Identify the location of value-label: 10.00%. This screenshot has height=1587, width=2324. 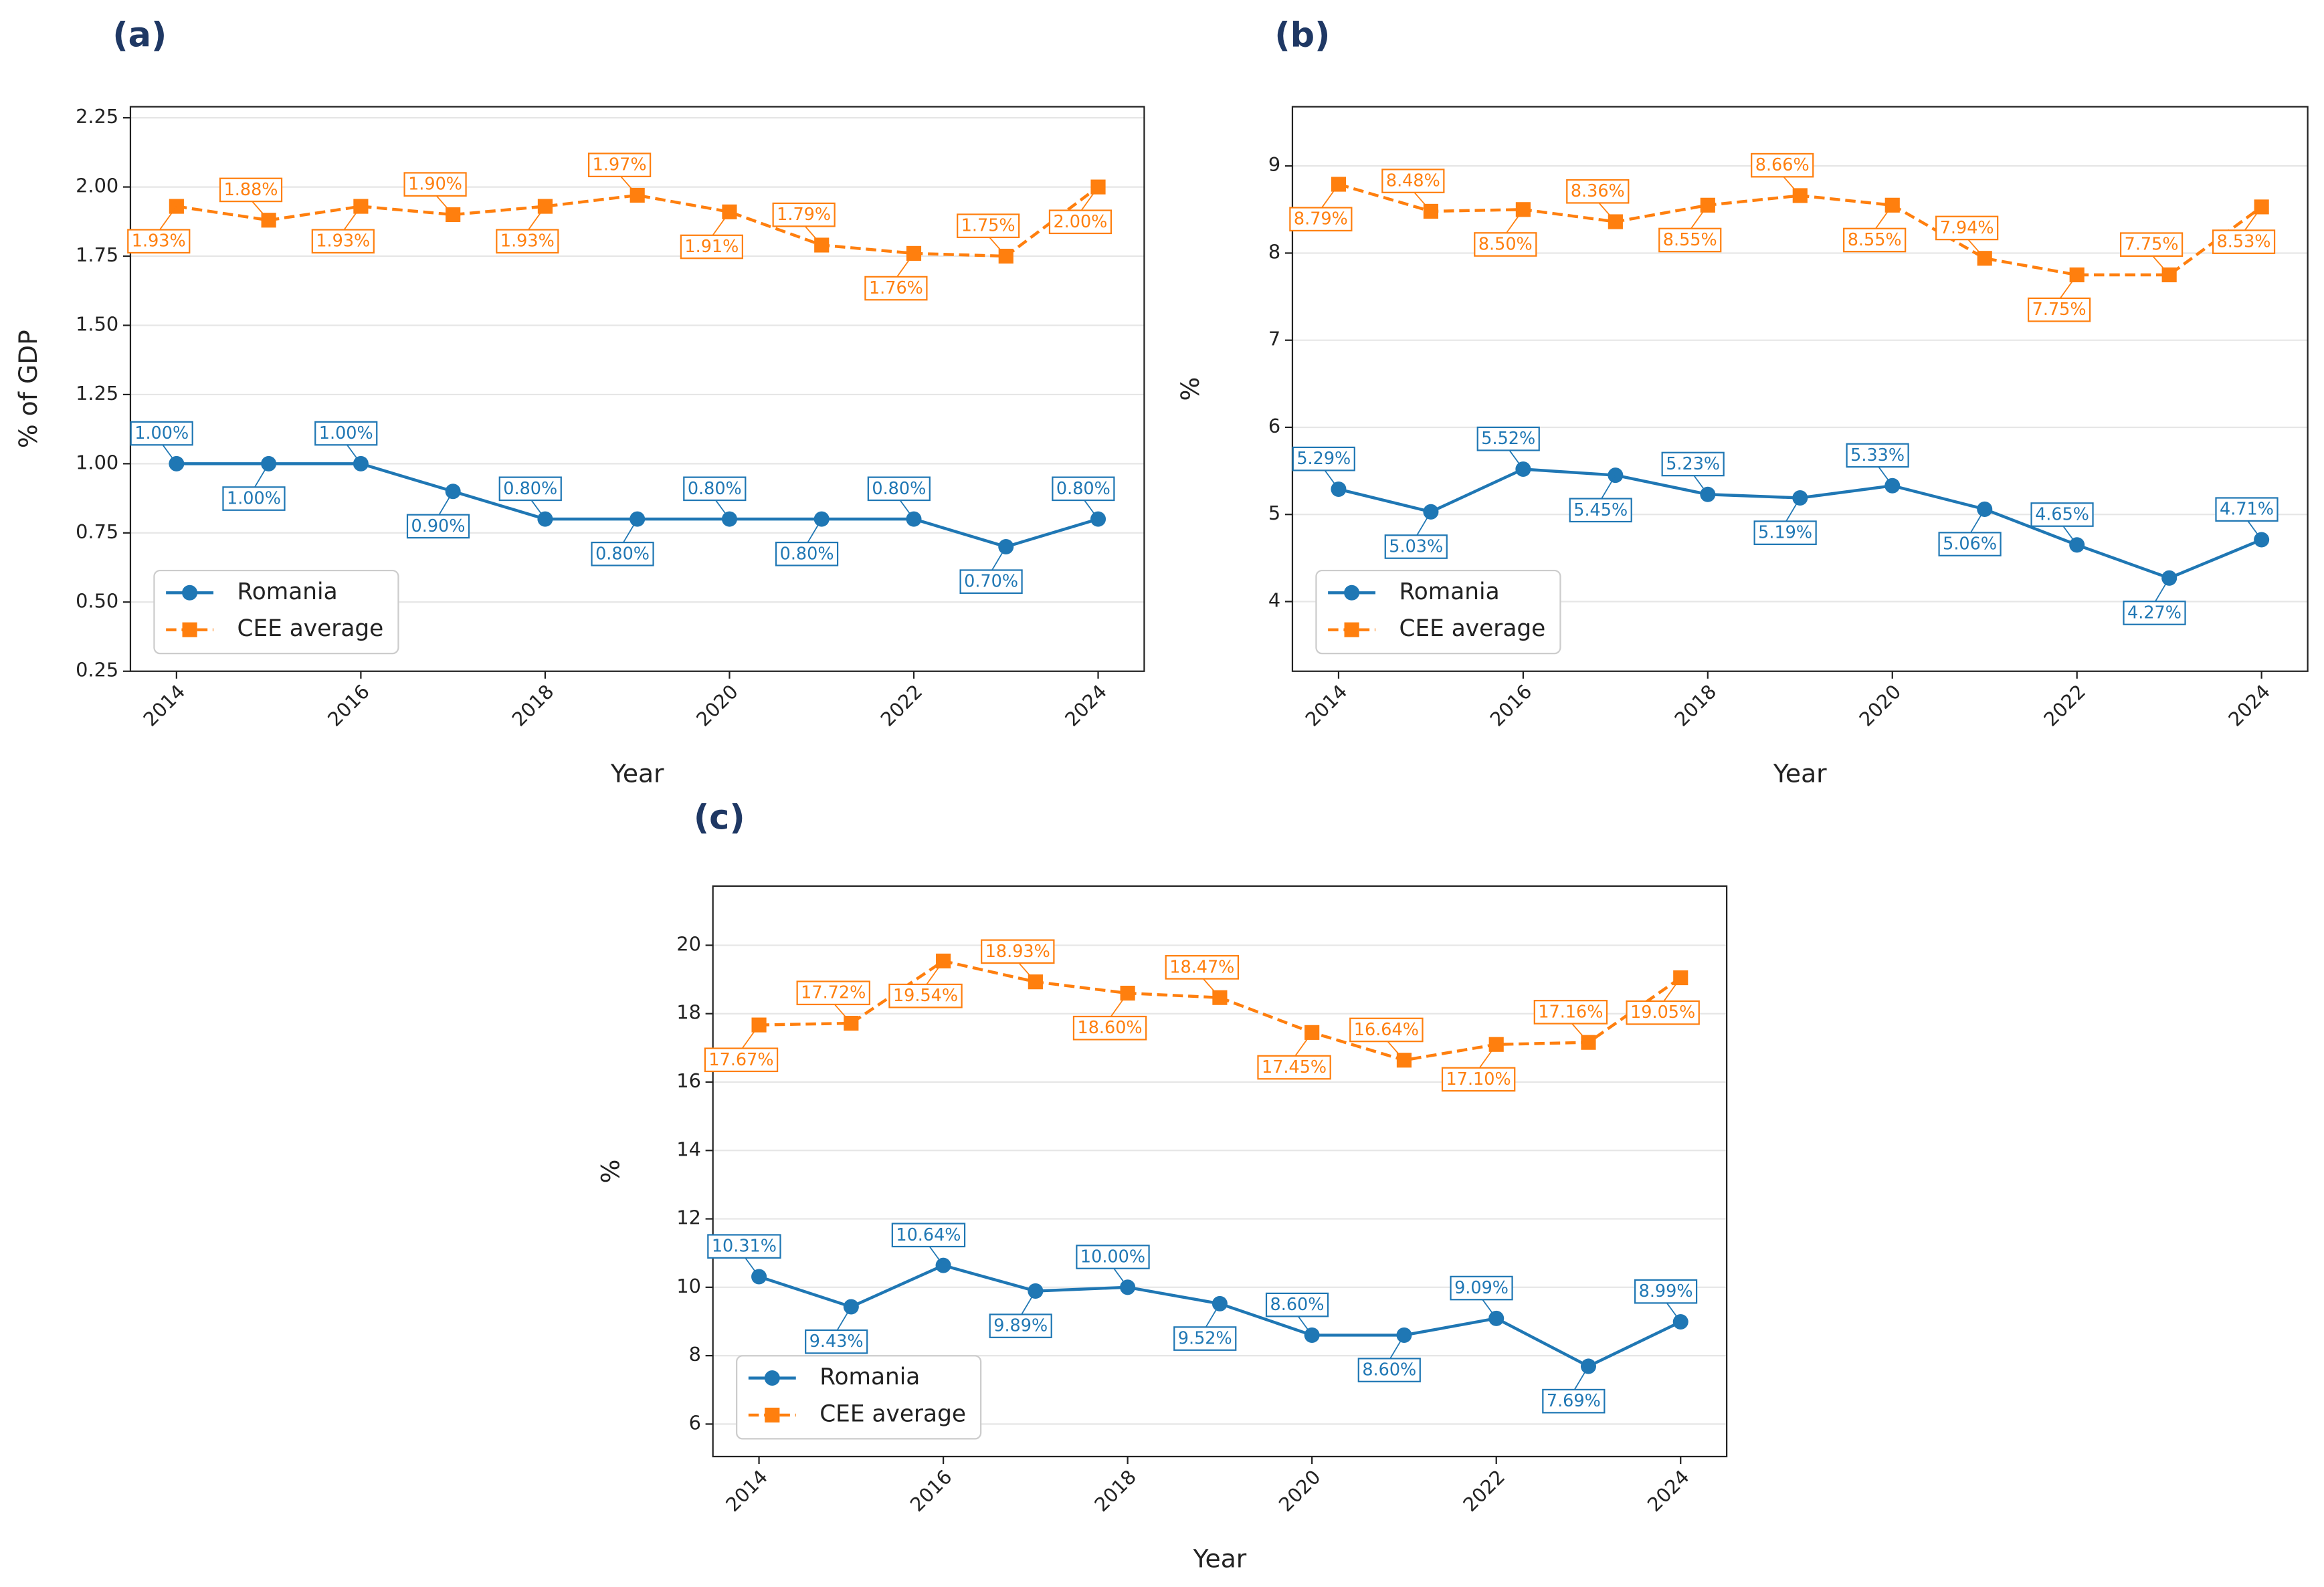
(1112, 1257).